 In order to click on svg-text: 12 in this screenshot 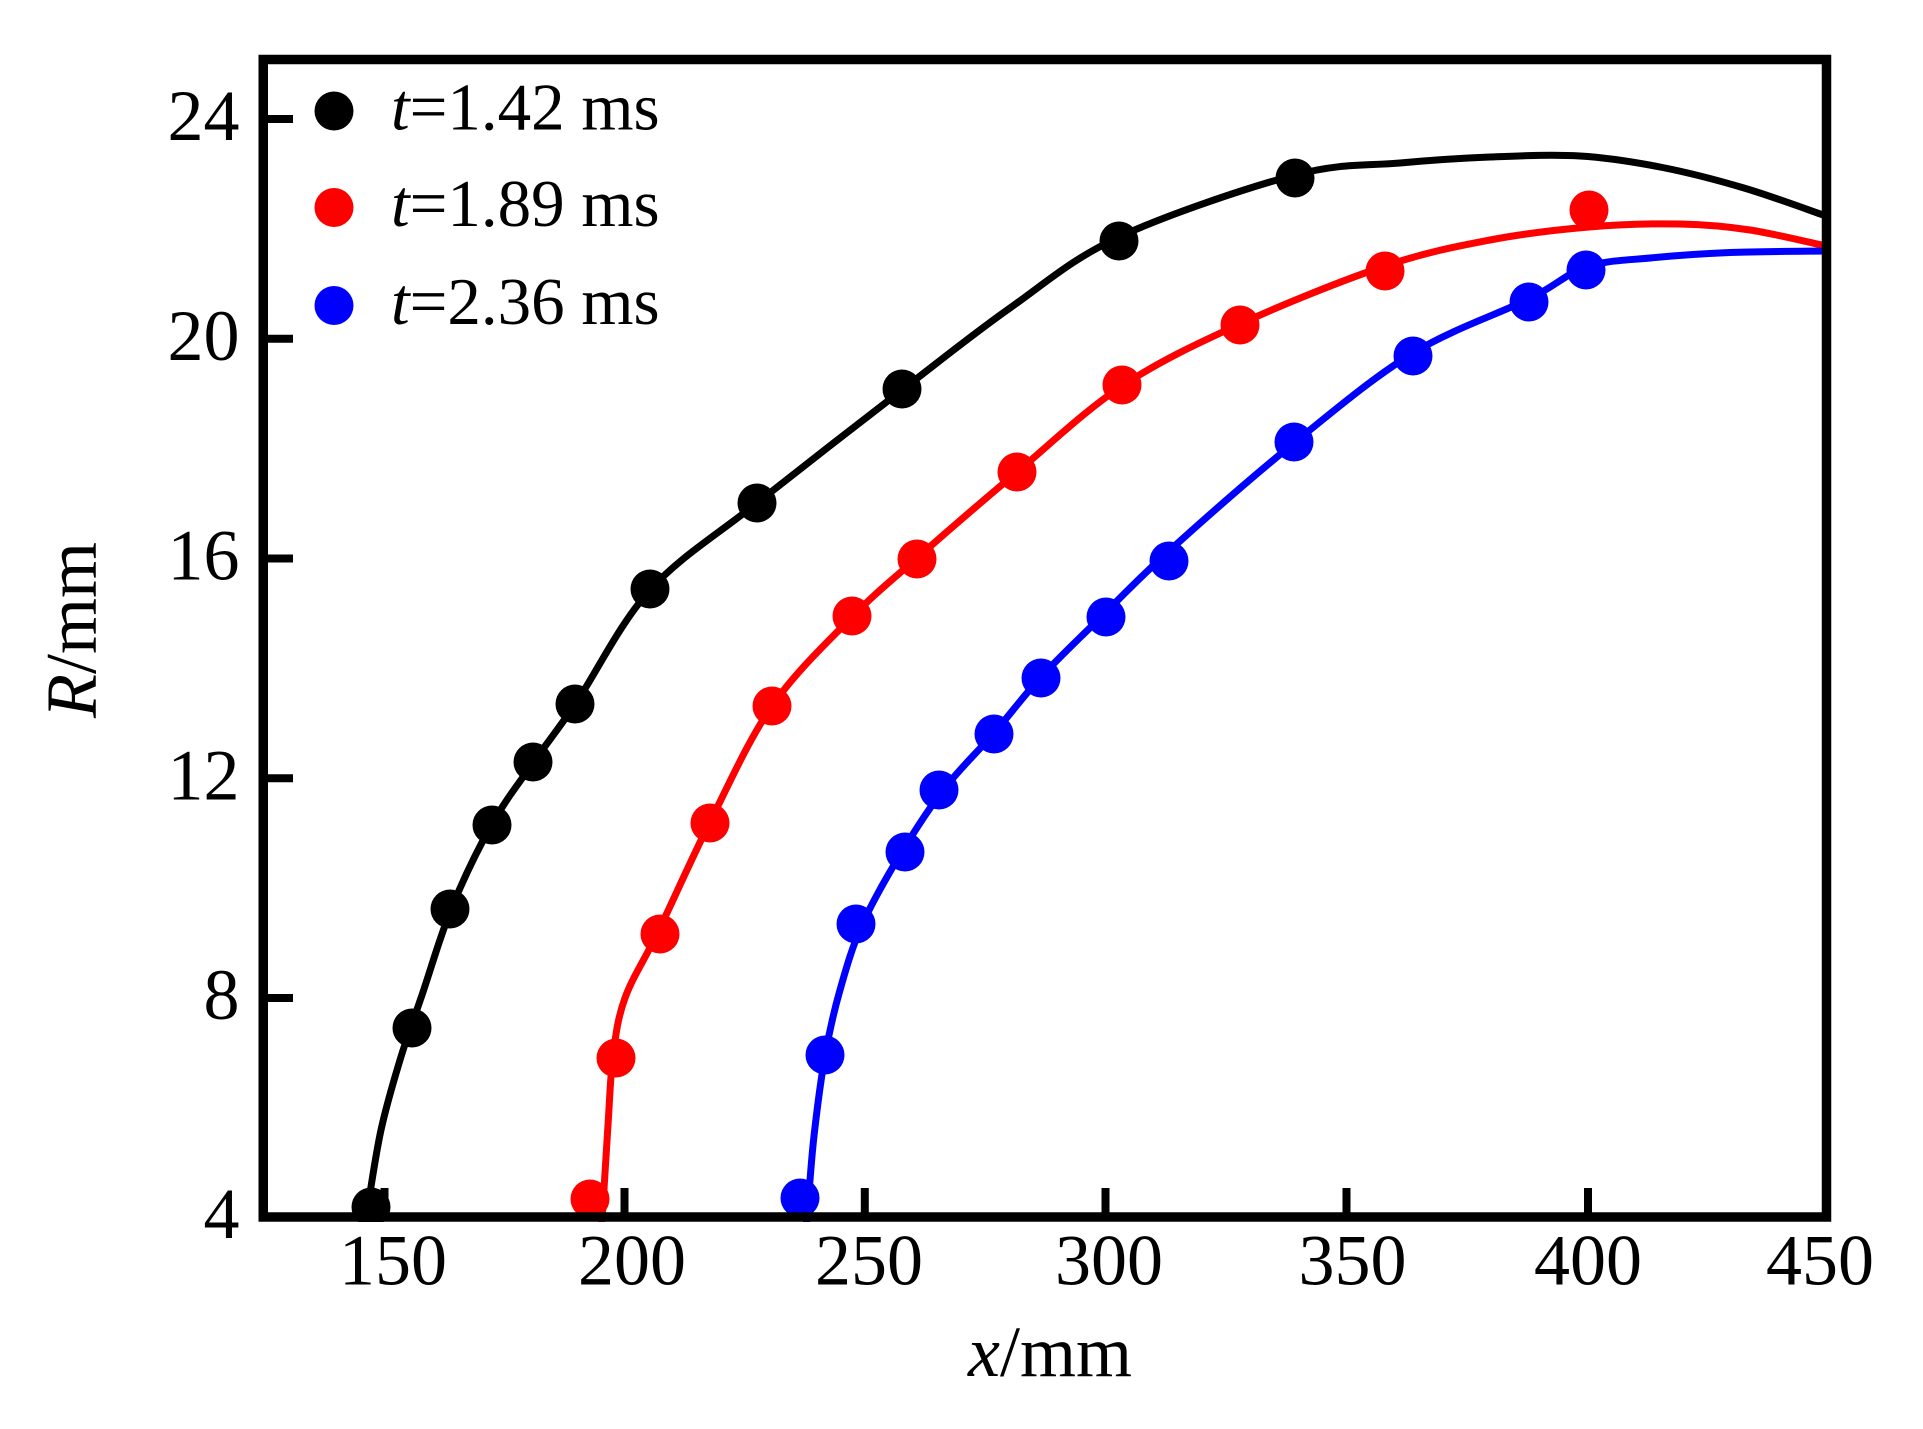, I will do `click(204, 775)`.